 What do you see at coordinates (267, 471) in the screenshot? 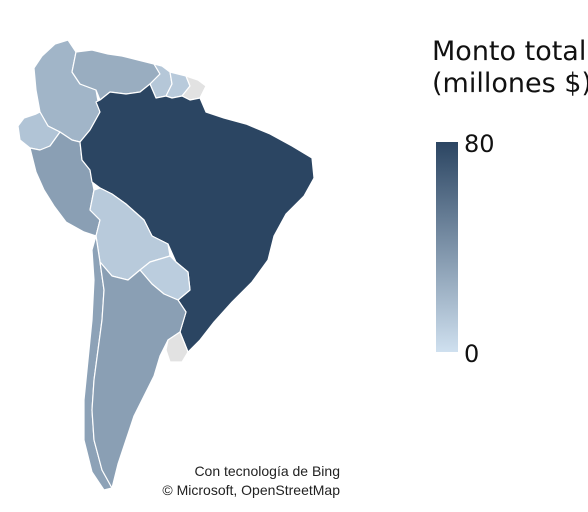
I see `attribution-line1: Con tecnología de Bing` at bounding box center [267, 471].